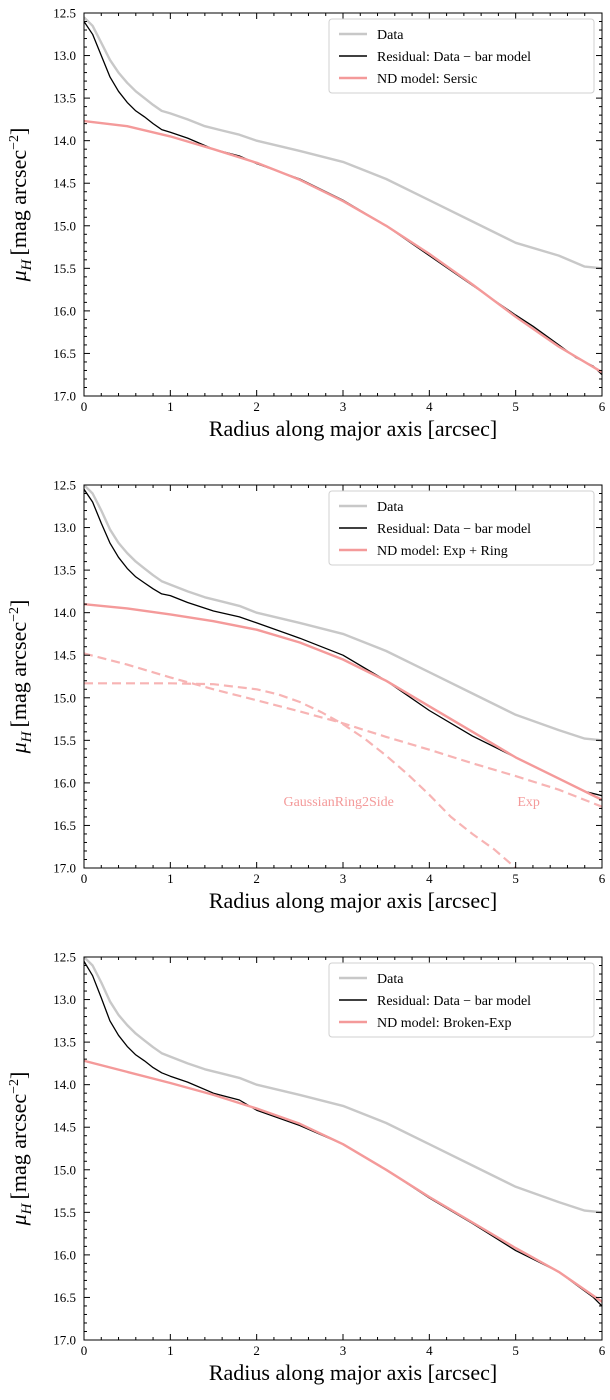  Describe the element at coordinates (528, 802) in the screenshot. I see `annotation-exp: Exp` at that location.